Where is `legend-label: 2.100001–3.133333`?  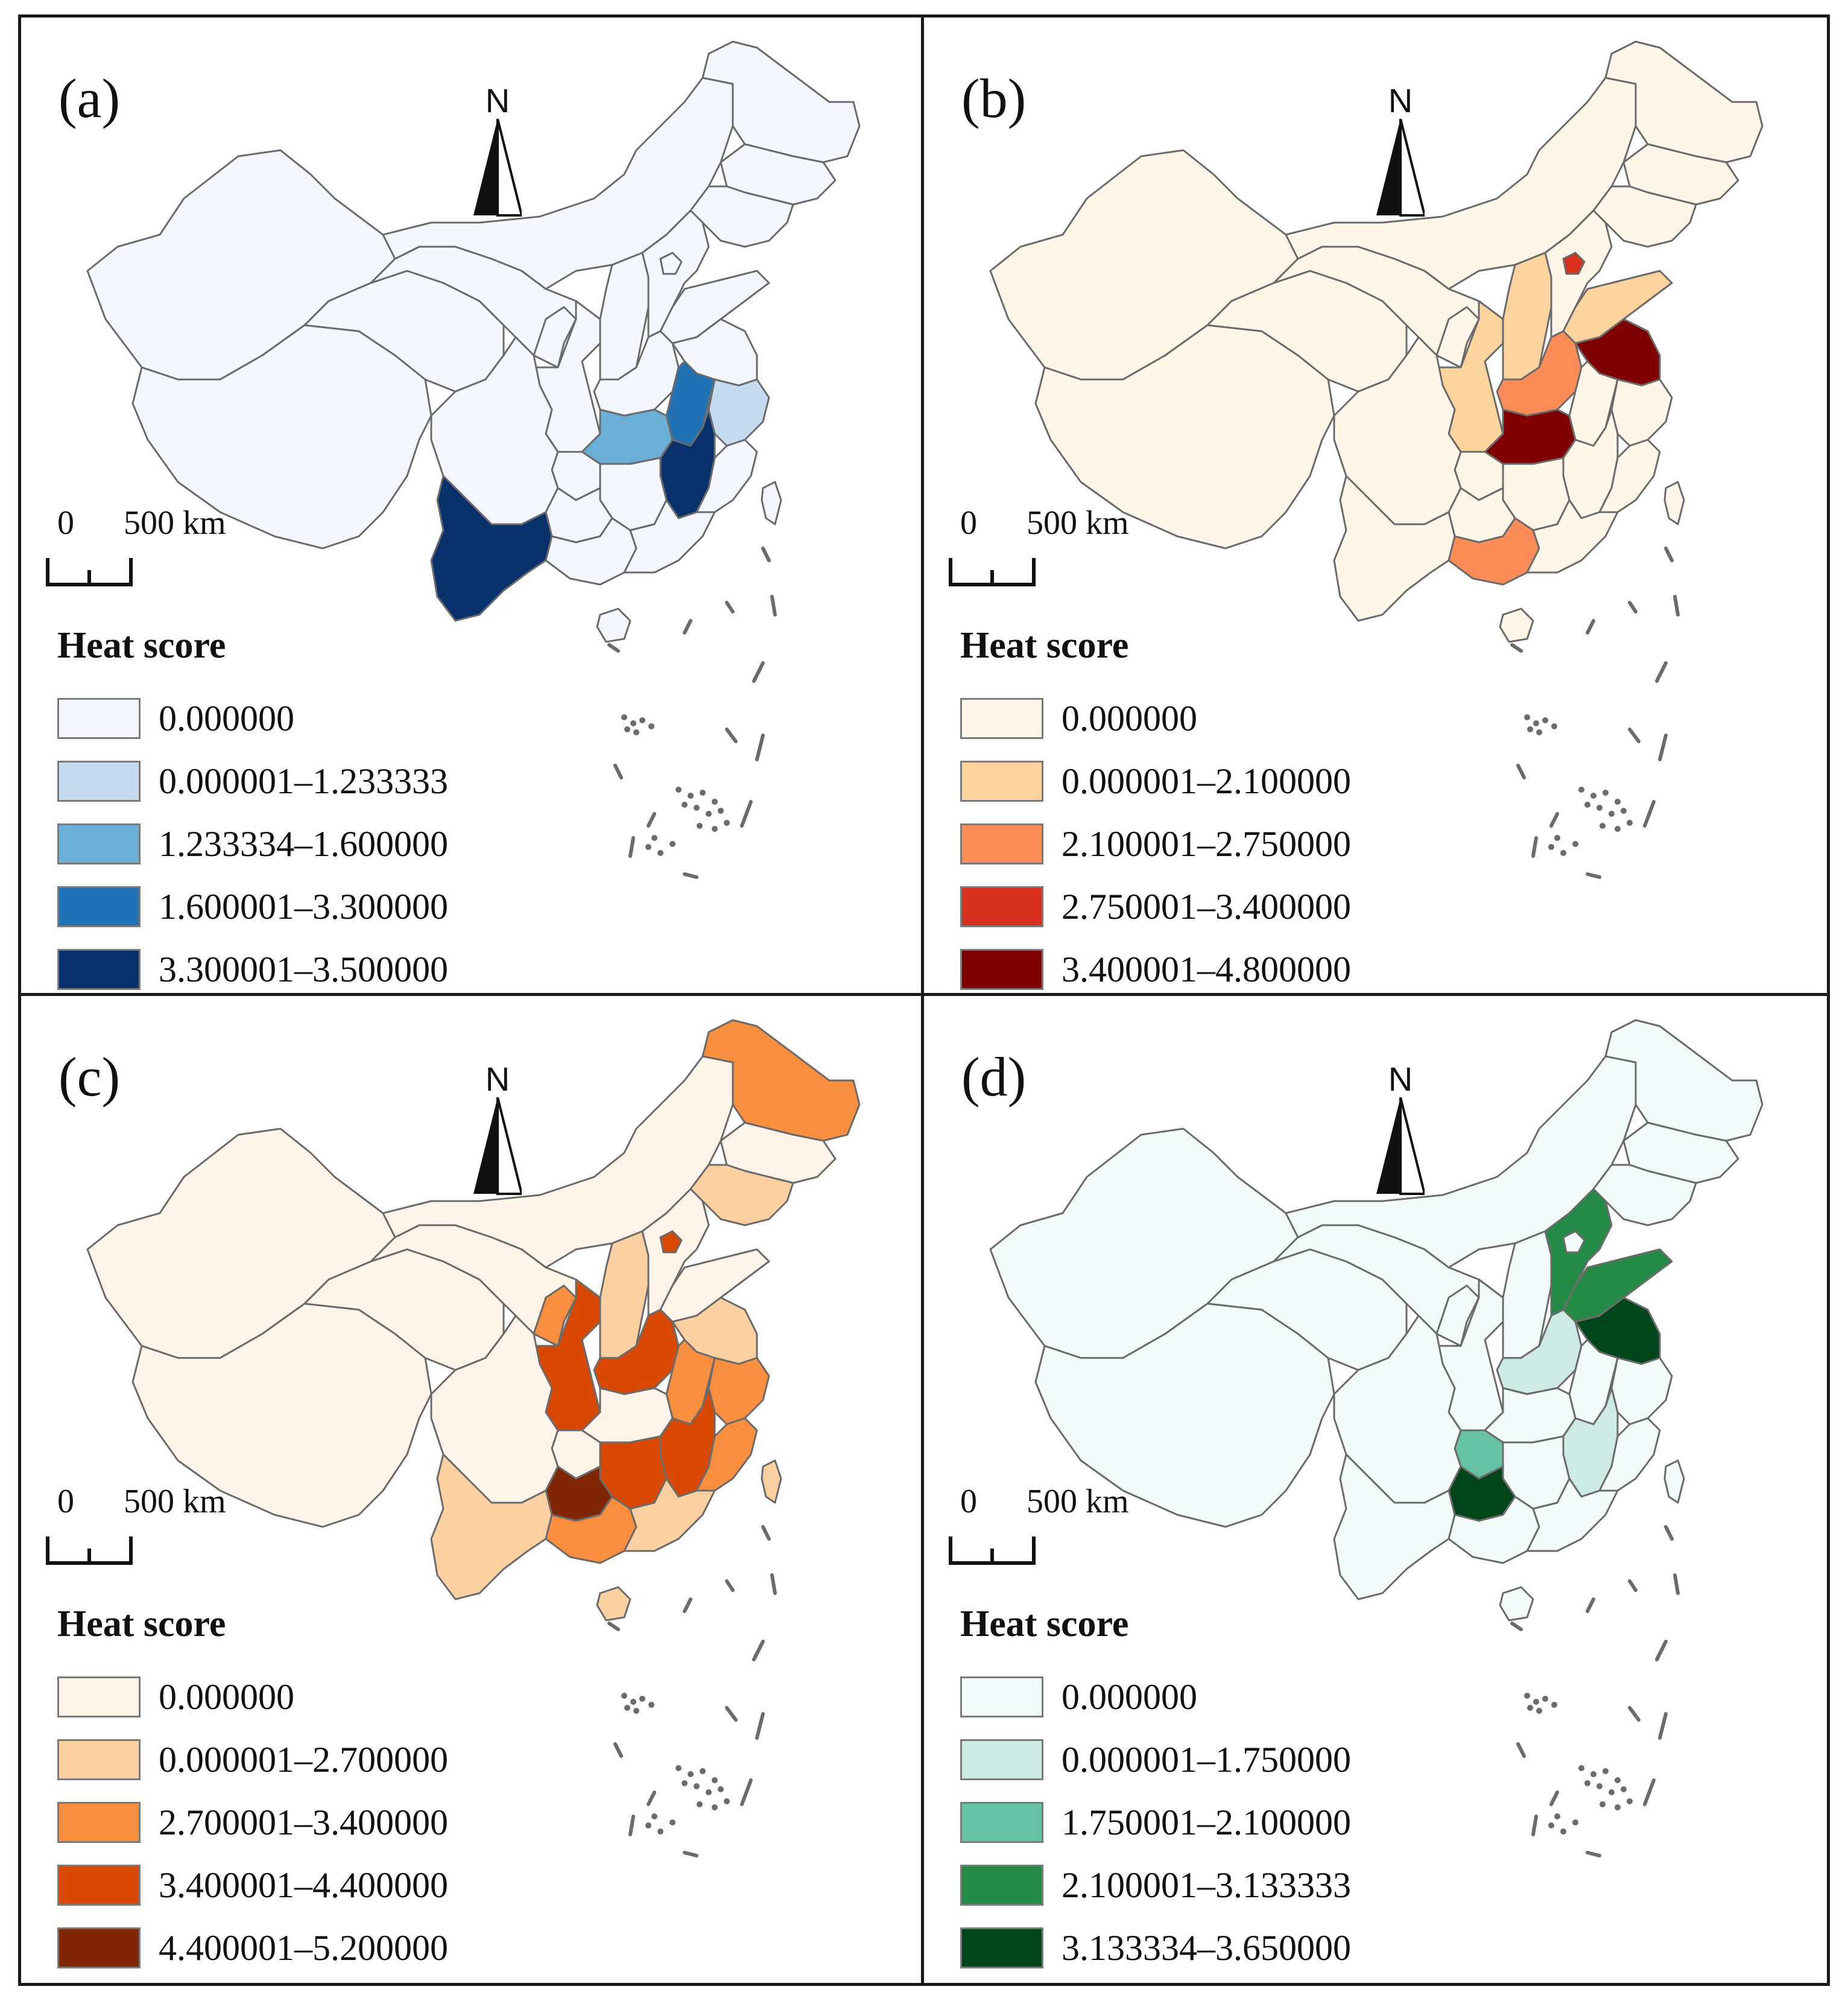 legend-label: 2.100001–3.133333 is located at coordinates (1206, 1885).